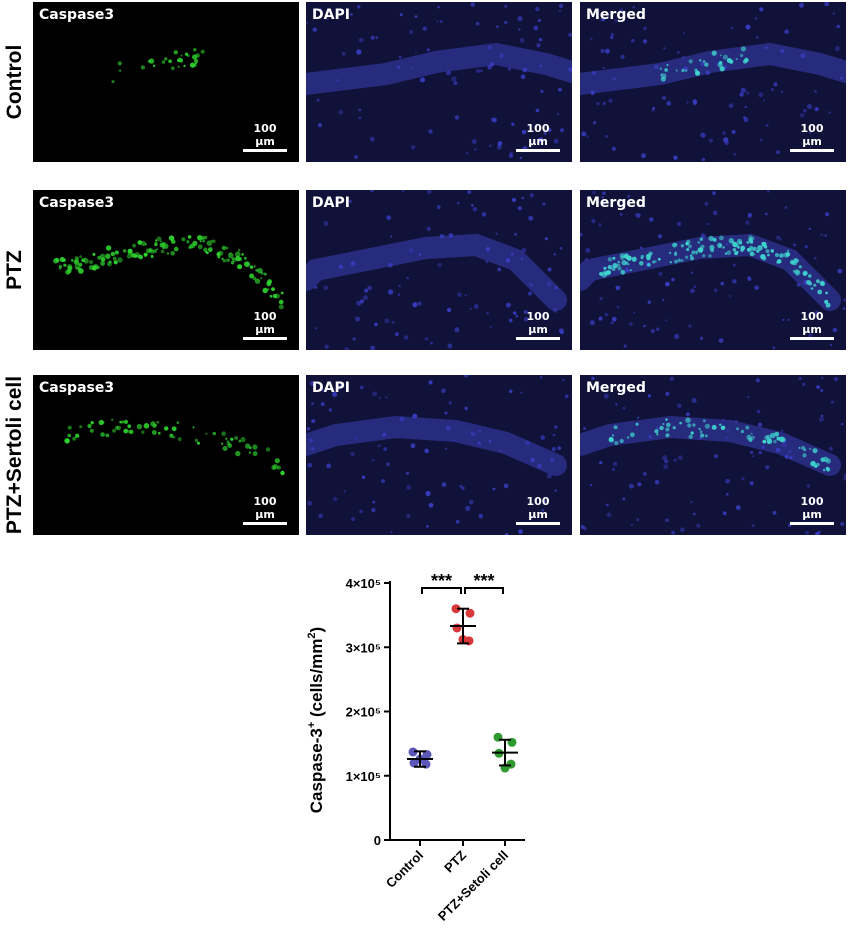  I want to click on micrograph-sertoli-blue: DAPI 100 µm, so click(439, 455).